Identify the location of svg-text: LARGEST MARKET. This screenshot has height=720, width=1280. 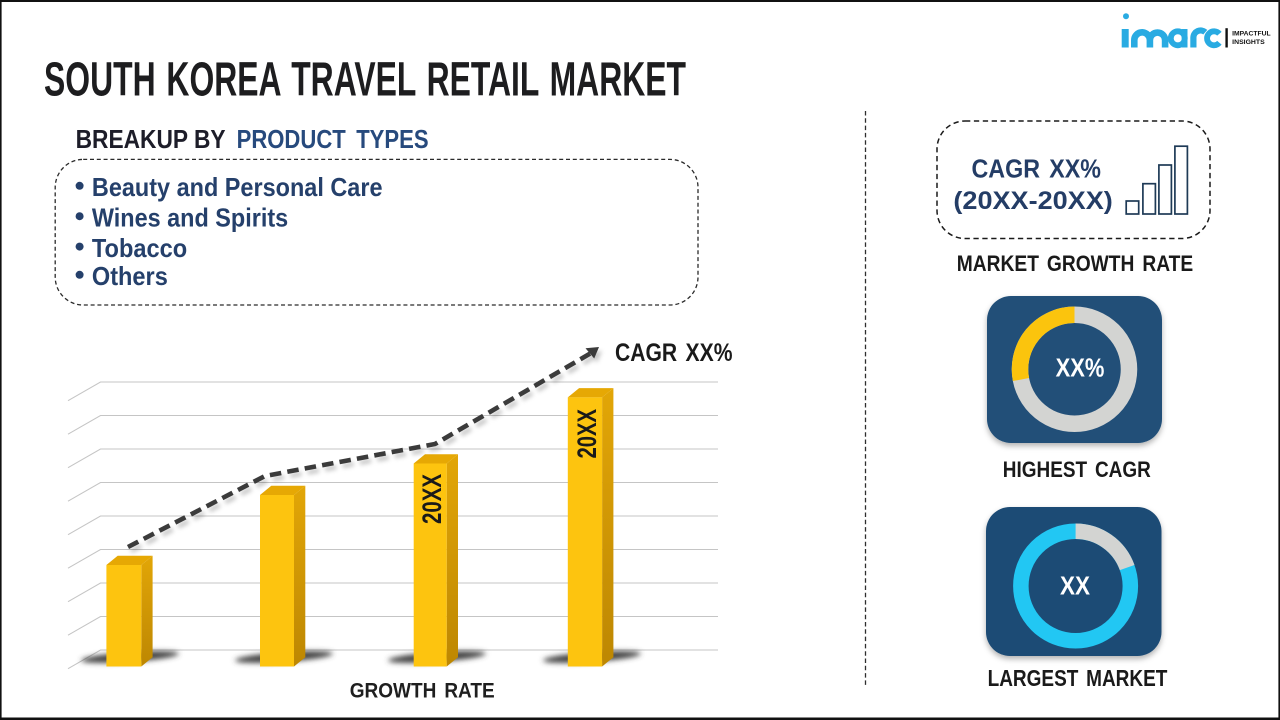
(1078, 678).